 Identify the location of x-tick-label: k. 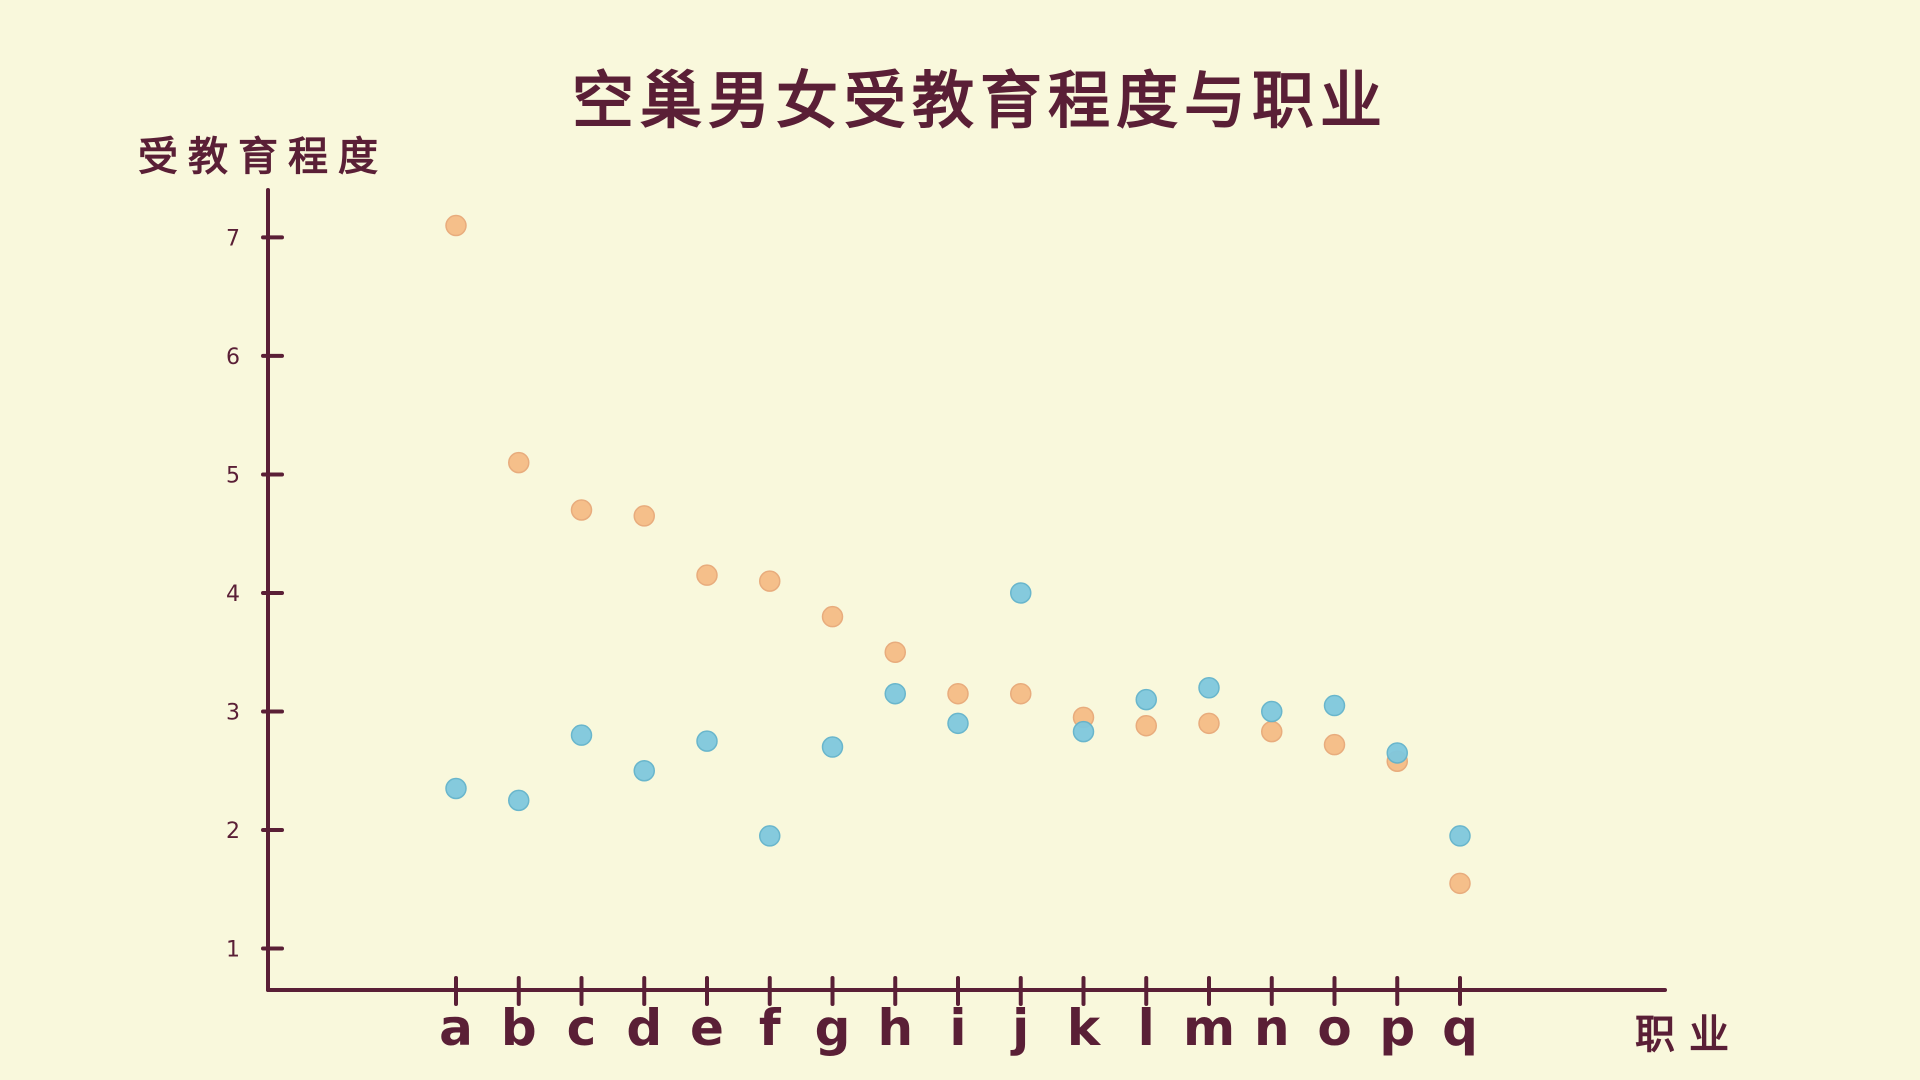
(1084, 1028).